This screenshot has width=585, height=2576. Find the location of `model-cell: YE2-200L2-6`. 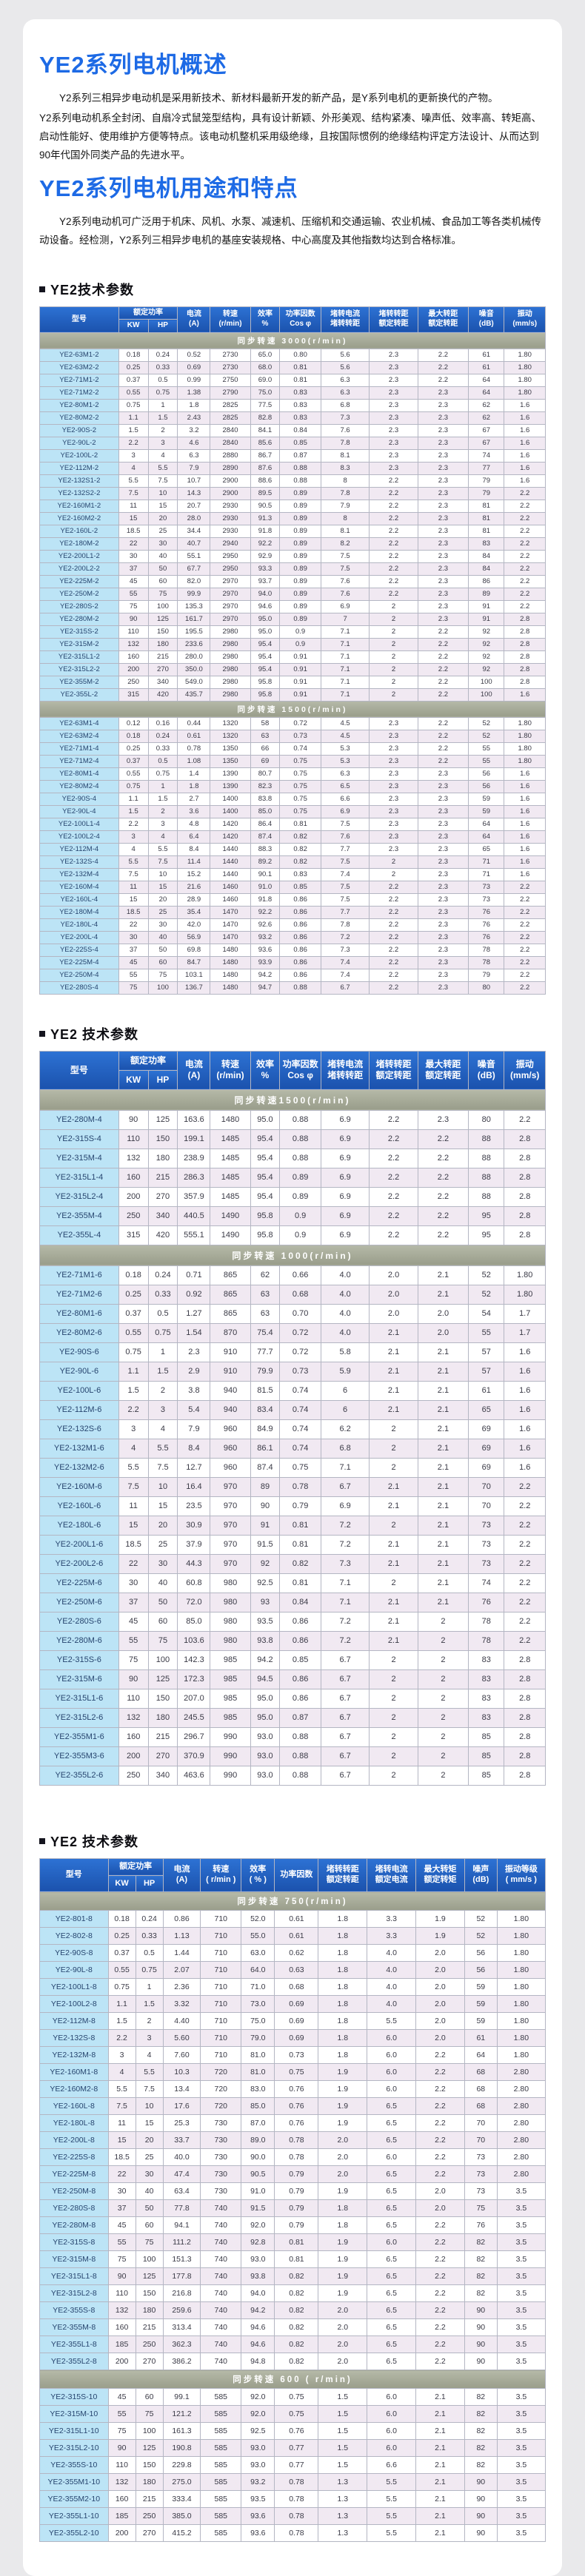

model-cell: YE2-200L2-6 is located at coordinates (79, 1563).